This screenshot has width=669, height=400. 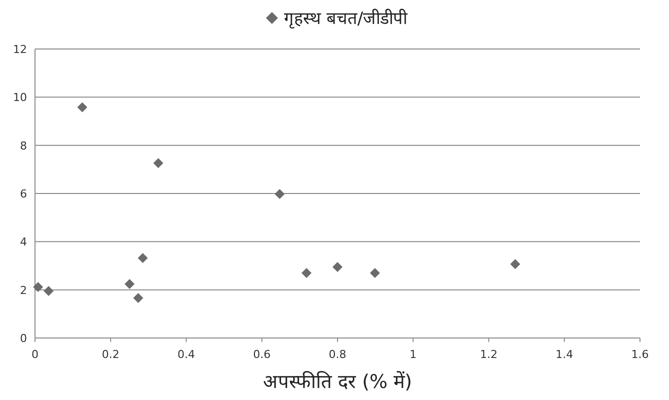 What do you see at coordinates (565, 354) in the screenshot?
I see `x-tick-label: 1.4` at bounding box center [565, 354].